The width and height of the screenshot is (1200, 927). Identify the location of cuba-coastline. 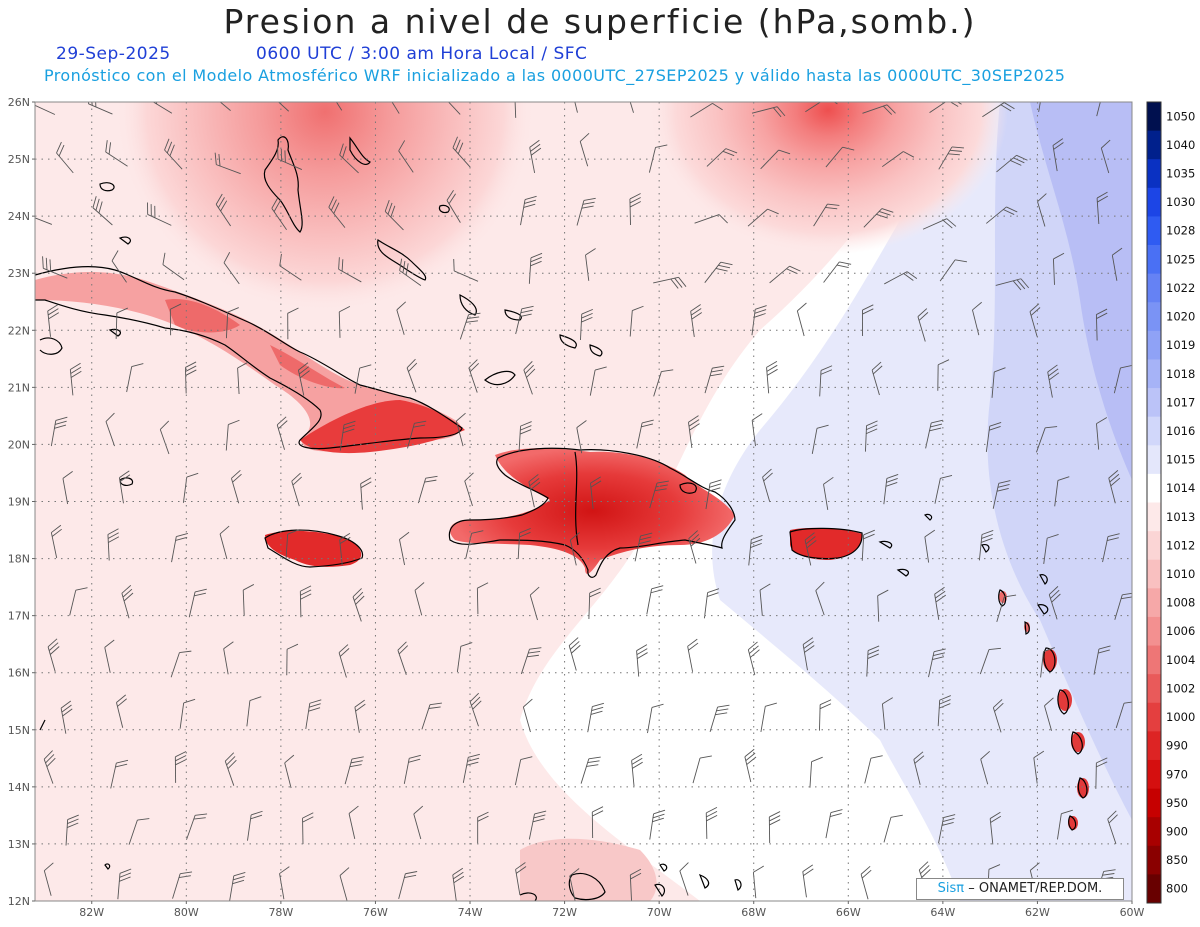
(249, 358).